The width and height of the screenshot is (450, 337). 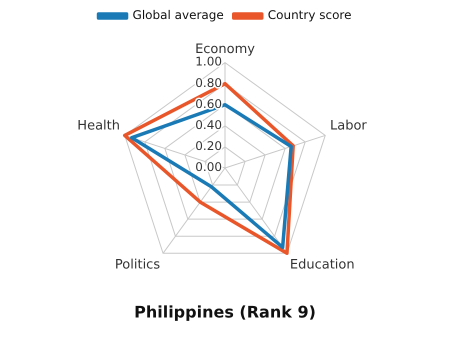 What do you see at coordinates (208, 83) in the screenshot?
I see `y-tick-label: 0.80` at bounding box center [208, 83].